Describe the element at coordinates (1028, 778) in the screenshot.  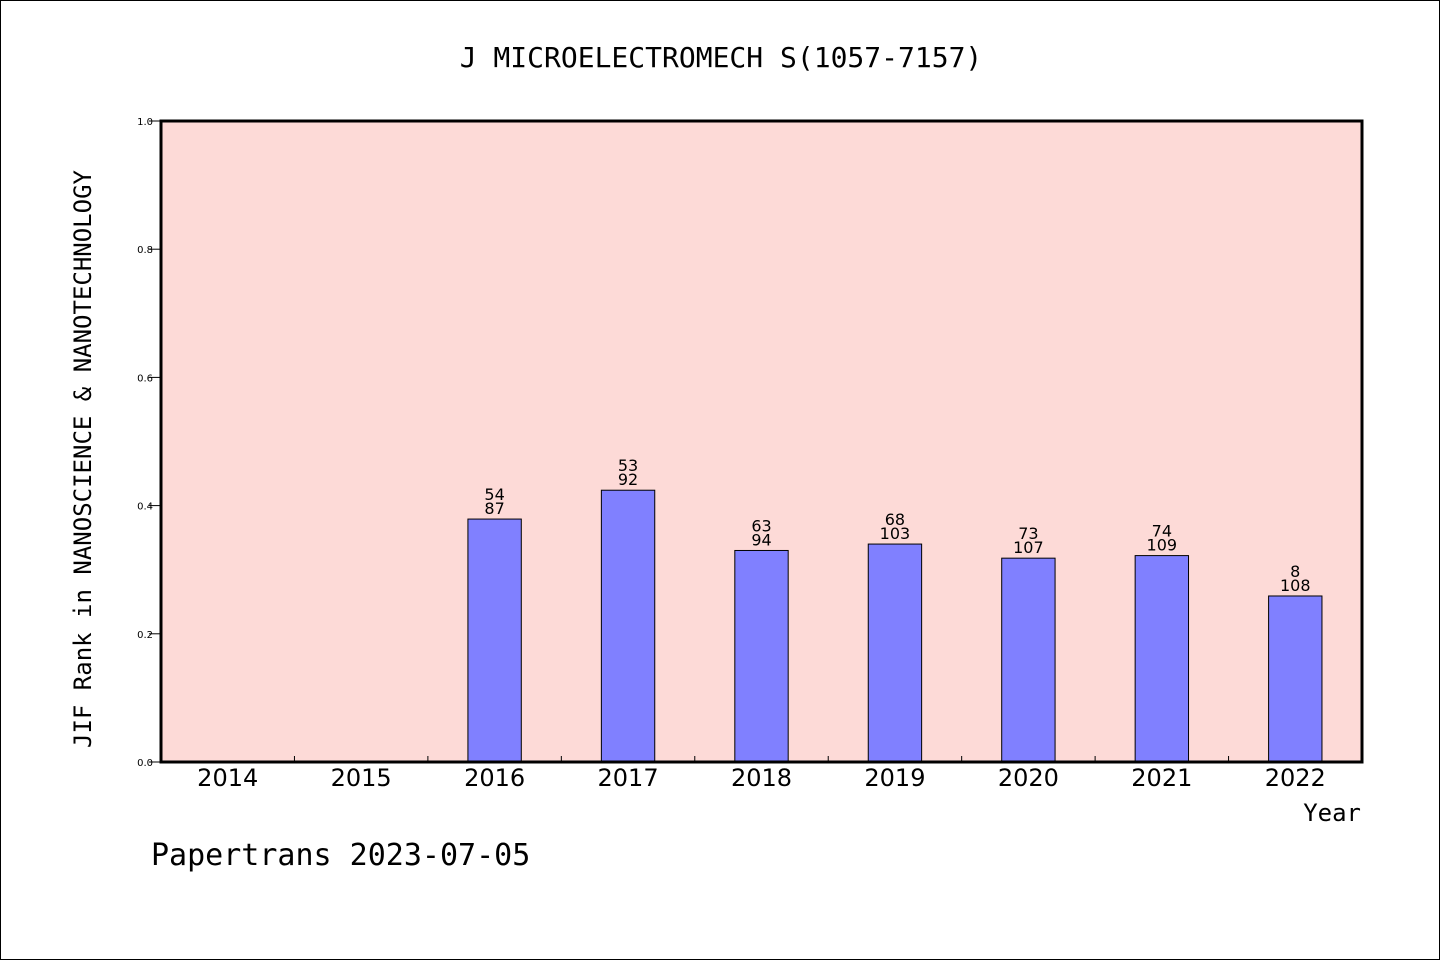
I see `x-tick-label: 2020` at that location.